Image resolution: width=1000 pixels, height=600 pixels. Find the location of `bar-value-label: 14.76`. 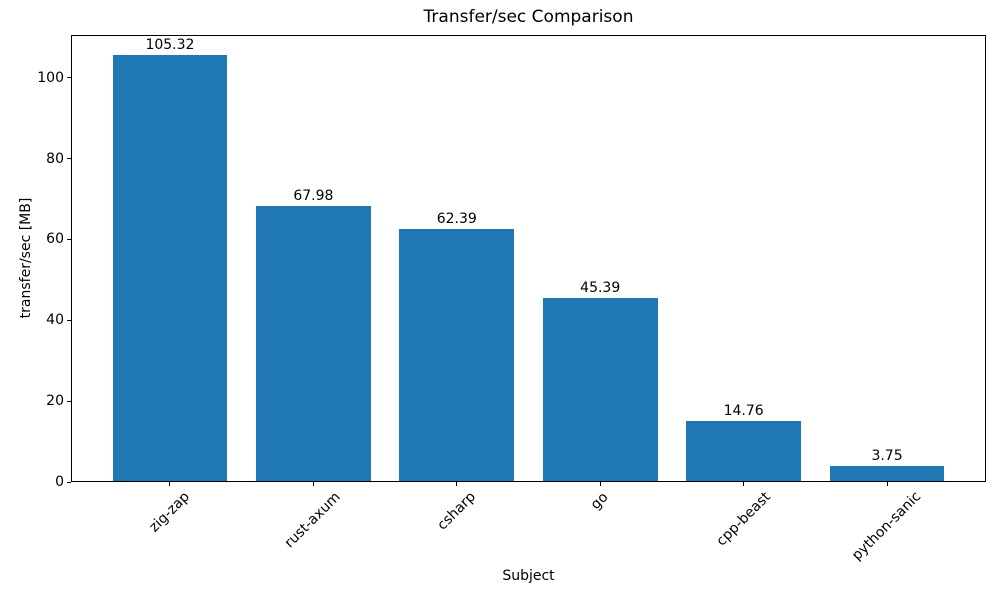

bar-value-label: 14.76 is located at coordinates (743, 411).